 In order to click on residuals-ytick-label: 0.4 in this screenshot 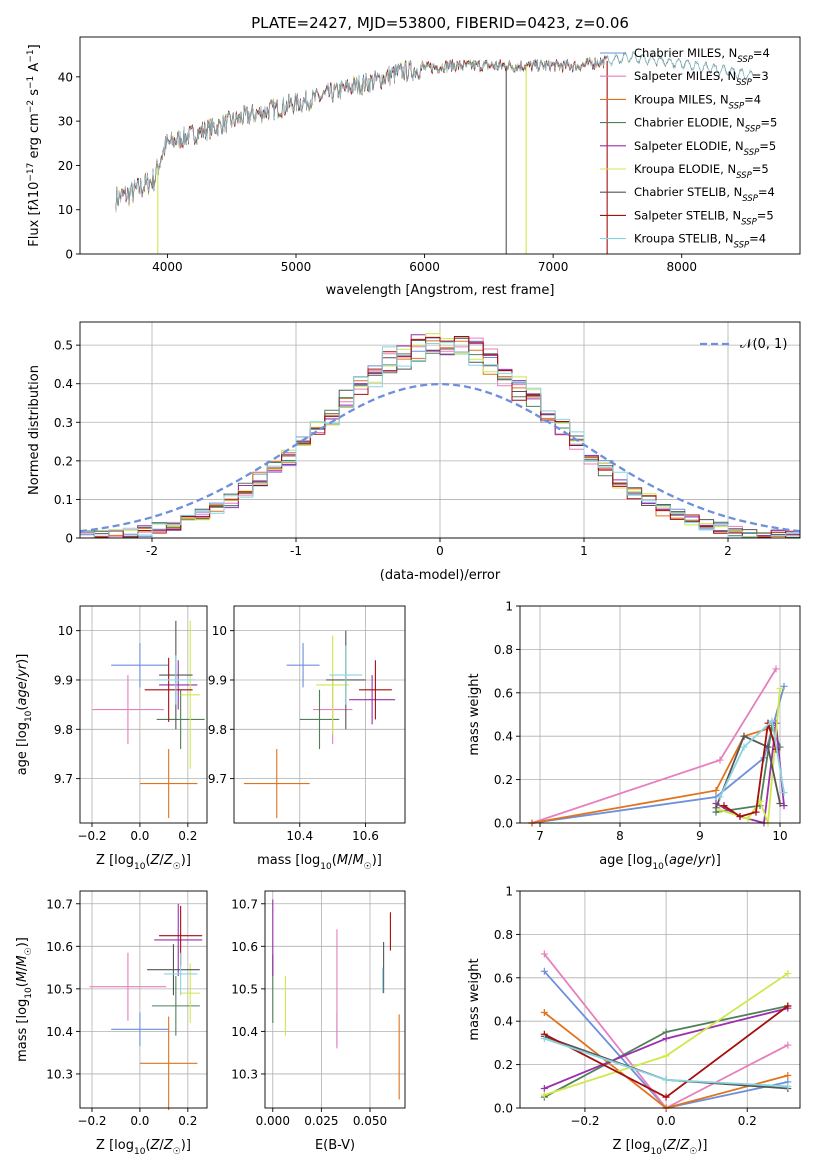, I will do `click(63, 384)`.